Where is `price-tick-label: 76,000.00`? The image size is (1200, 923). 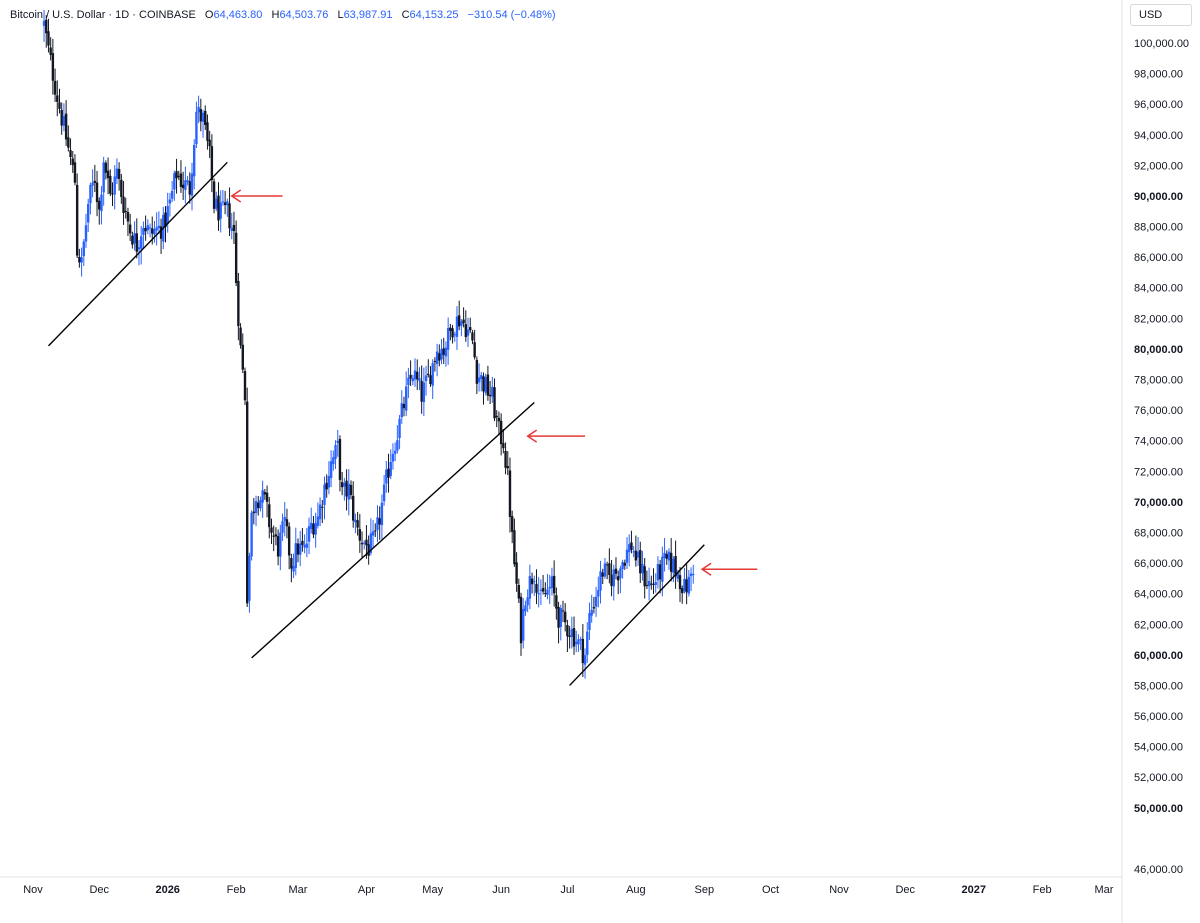
price-tick-label: 76,000.00 is located at coordinates (1158, 411).